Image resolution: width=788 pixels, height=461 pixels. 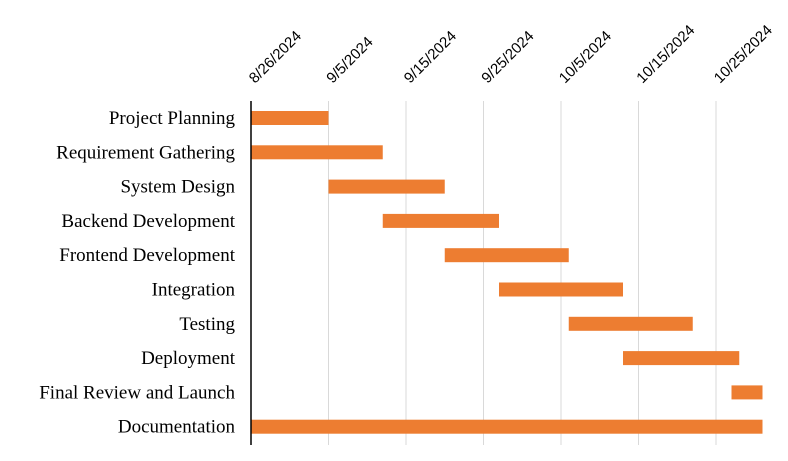 What do you see at coordinates (177, 187) in the screenshot?
I see `task-label: System Design` at bounding box center [177, 187].